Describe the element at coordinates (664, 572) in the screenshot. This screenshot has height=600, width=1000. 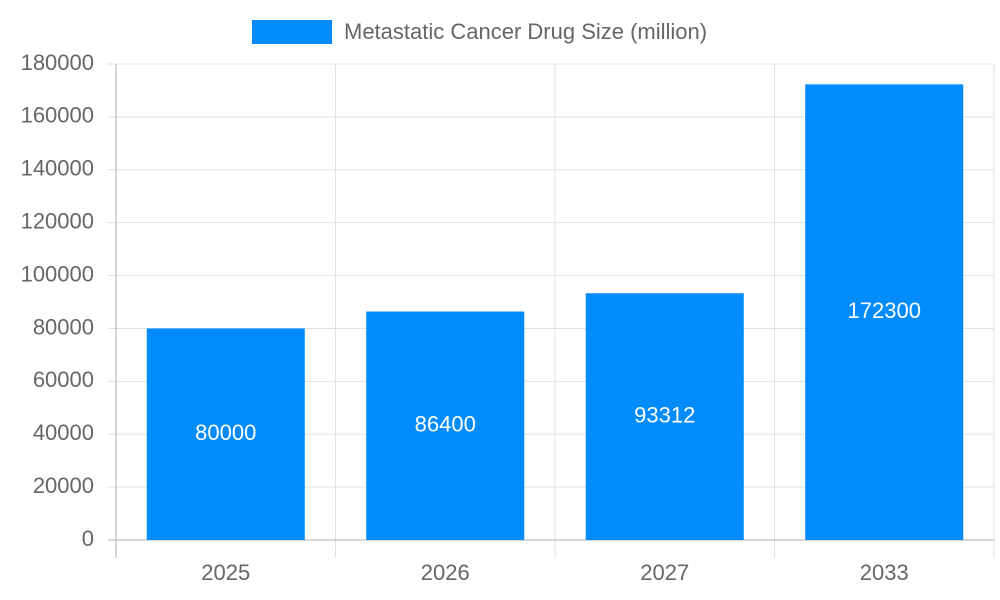
I see `x-tick-label: 2027` at that location.